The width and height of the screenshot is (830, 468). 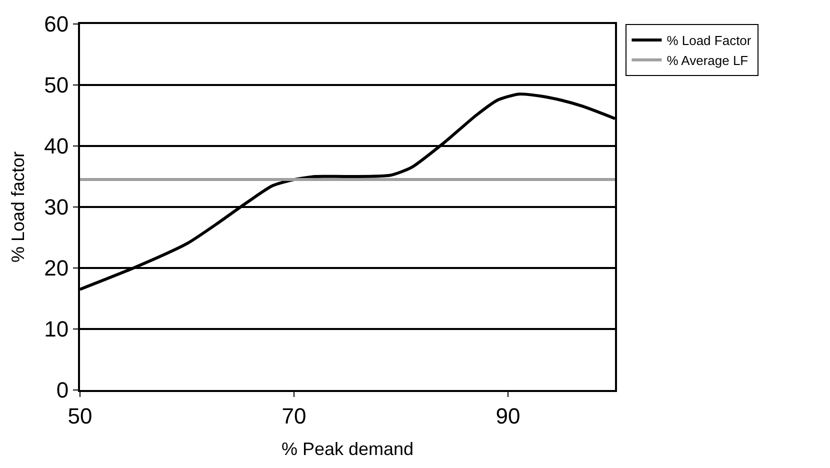 What do you see at coordinates (56, 268) in the screenshot?
I see `y-tick-label: 20` at bounding box center [56, 268].